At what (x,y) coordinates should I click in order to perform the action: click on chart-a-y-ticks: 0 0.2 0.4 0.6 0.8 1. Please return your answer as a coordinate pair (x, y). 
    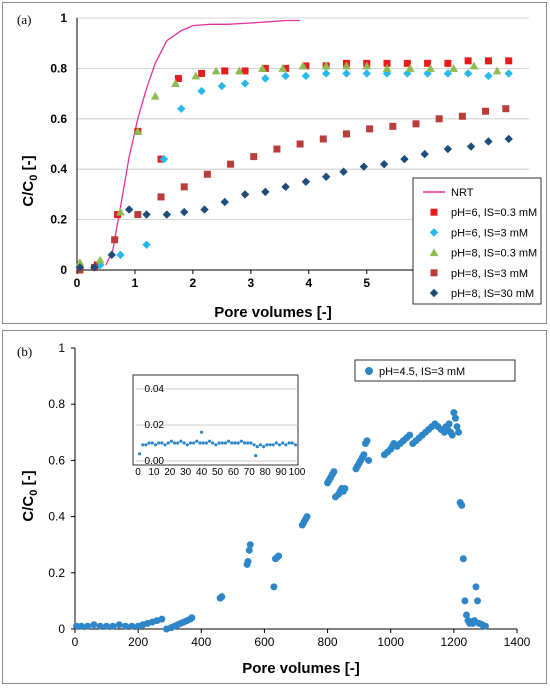
    Looking at the image, I should click on (58, 144).